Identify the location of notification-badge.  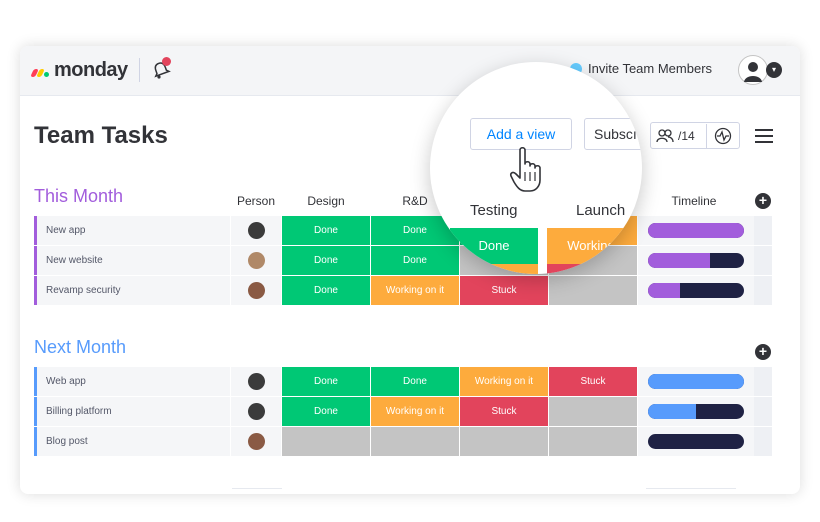
(166, 61).